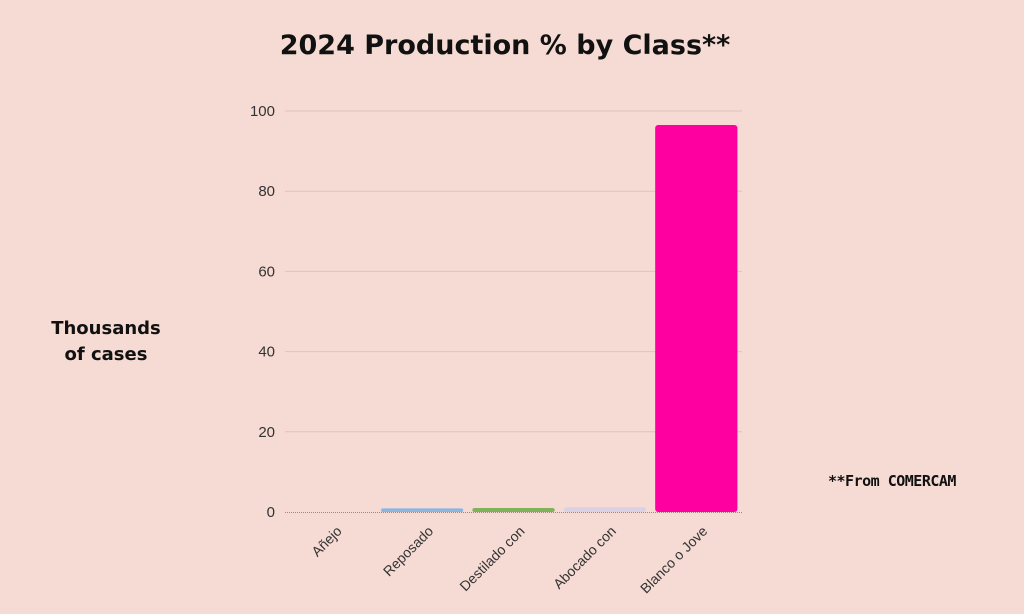 Image resolution: width=1024 pixels, height=614 pixels. I want to click on x-tick-label: Abocado con, so click(584, 557).